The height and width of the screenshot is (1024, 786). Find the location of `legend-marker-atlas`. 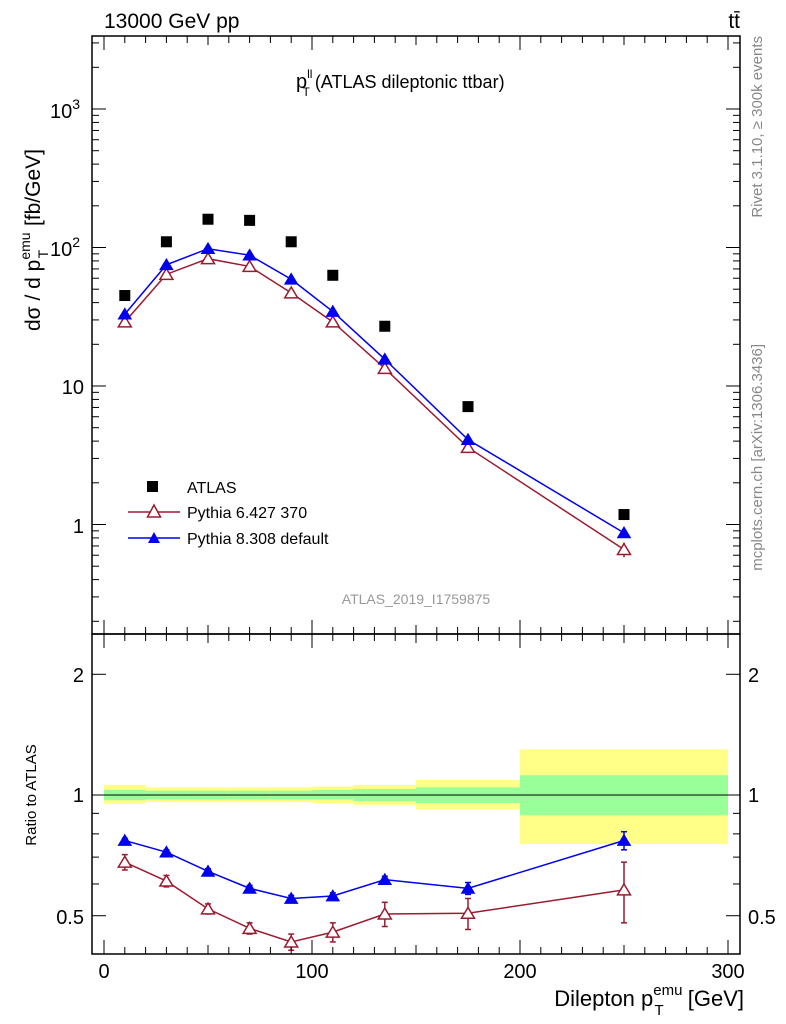

legend-marker-atlas is located at coordinates (152, 486).